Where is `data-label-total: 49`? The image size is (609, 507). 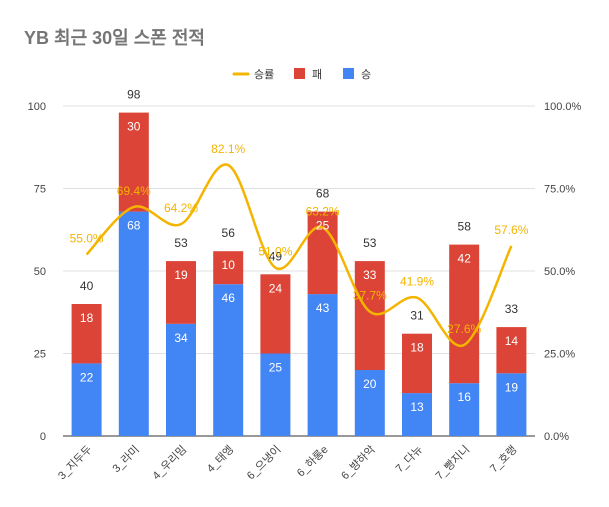
data-label-total: 49 is located at coordinates (276, 256).